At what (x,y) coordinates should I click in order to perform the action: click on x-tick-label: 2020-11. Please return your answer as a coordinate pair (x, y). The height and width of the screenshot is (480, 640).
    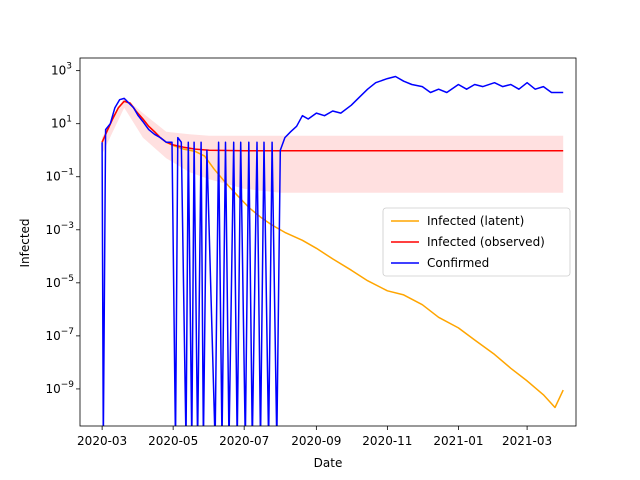
    Looking at the image, I should click on (387, 441).